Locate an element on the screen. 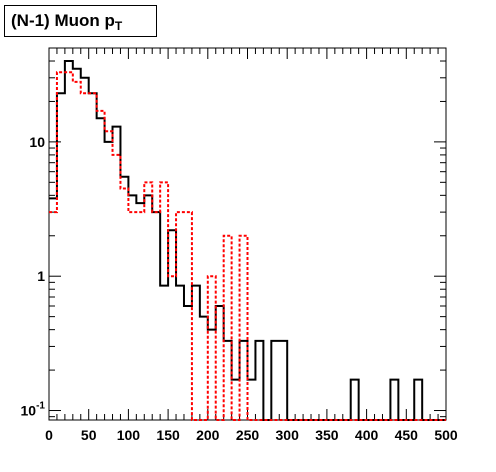 The width and height of the screenshot is (496, 472). x-tick-label: 500 is located at coordinates (446, 435).